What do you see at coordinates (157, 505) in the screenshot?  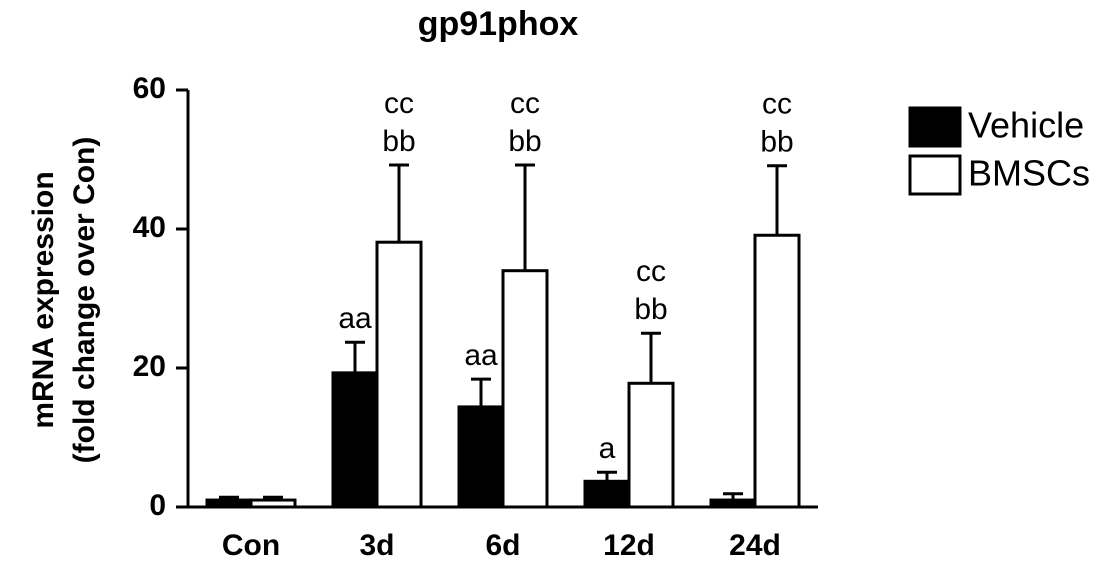 I see `y-tick-label: 0` at bounding box center [157, 505].